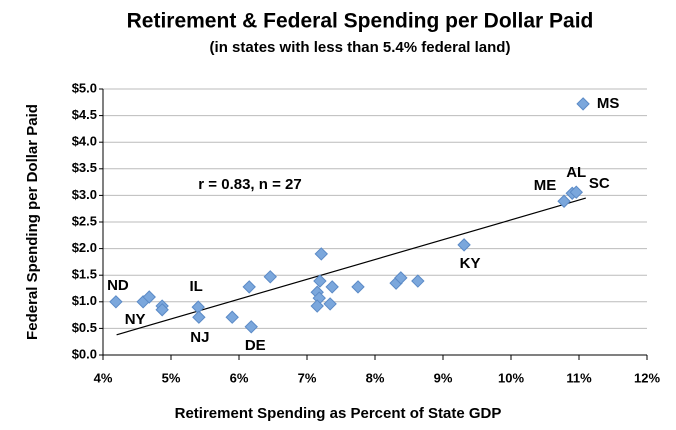 Image resolution: width=676 pixels, height=430 pixels. Describe the element at coordinates (545, 185) in the screenshot. I see `point-label: ME` at that location.